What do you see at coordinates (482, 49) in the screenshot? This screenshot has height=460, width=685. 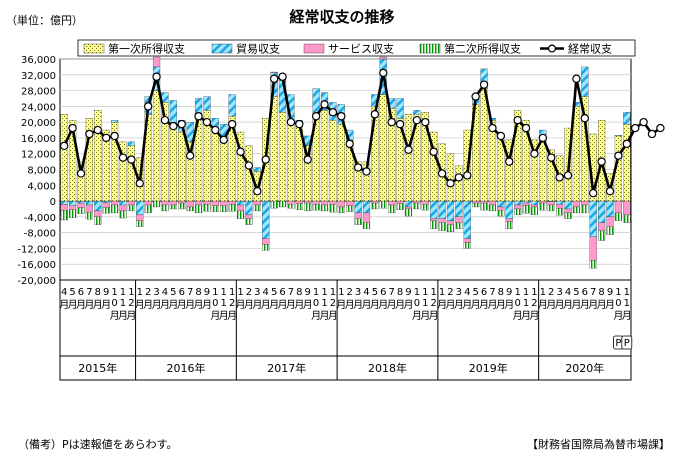 I see `legend-label: 第二次所得収支` at bounding box center [482, 49].